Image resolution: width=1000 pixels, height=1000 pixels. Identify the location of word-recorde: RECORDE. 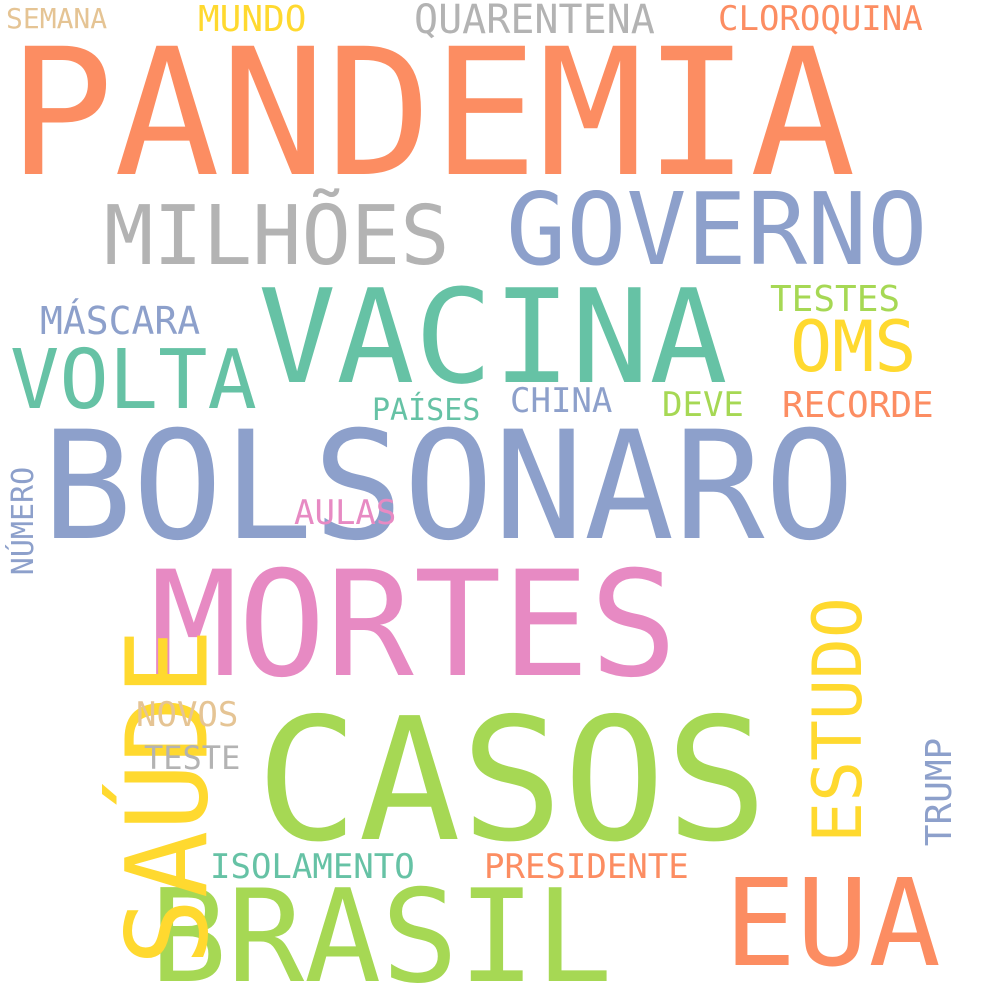
(858, 405).